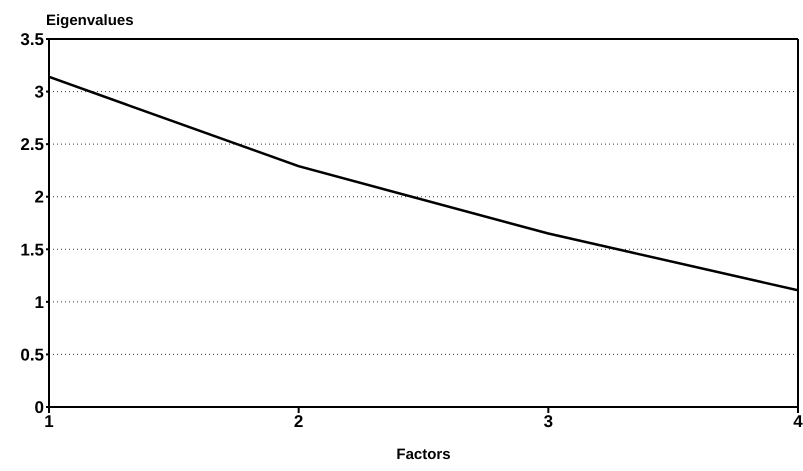 This screenshot has height=471, width=803. Describe the element at coordinates (32, 144) in the screenshot. I see `y-tick-label: 2.5` at that location.